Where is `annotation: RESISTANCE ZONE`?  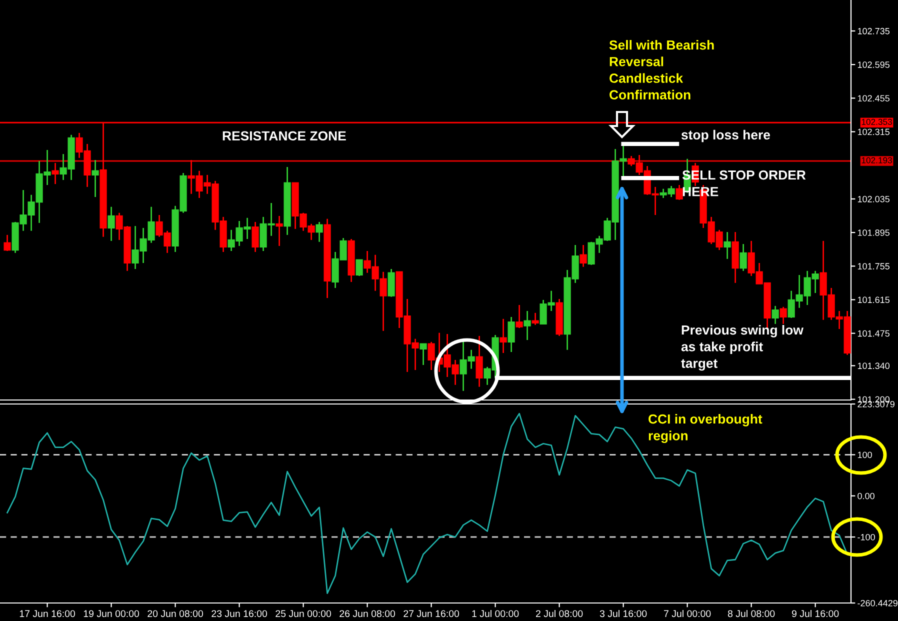
annotation: RESISTANCE ZONE is located at coordinates (284, 136).